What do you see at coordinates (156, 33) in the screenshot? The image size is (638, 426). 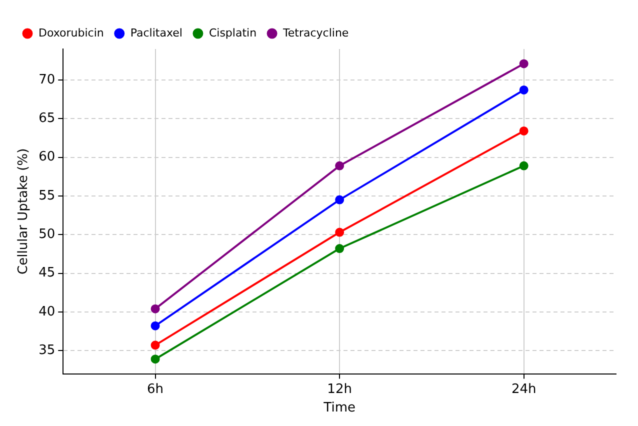 I see `legend-label: Paclitaxel` at bounding box center [156, 33].